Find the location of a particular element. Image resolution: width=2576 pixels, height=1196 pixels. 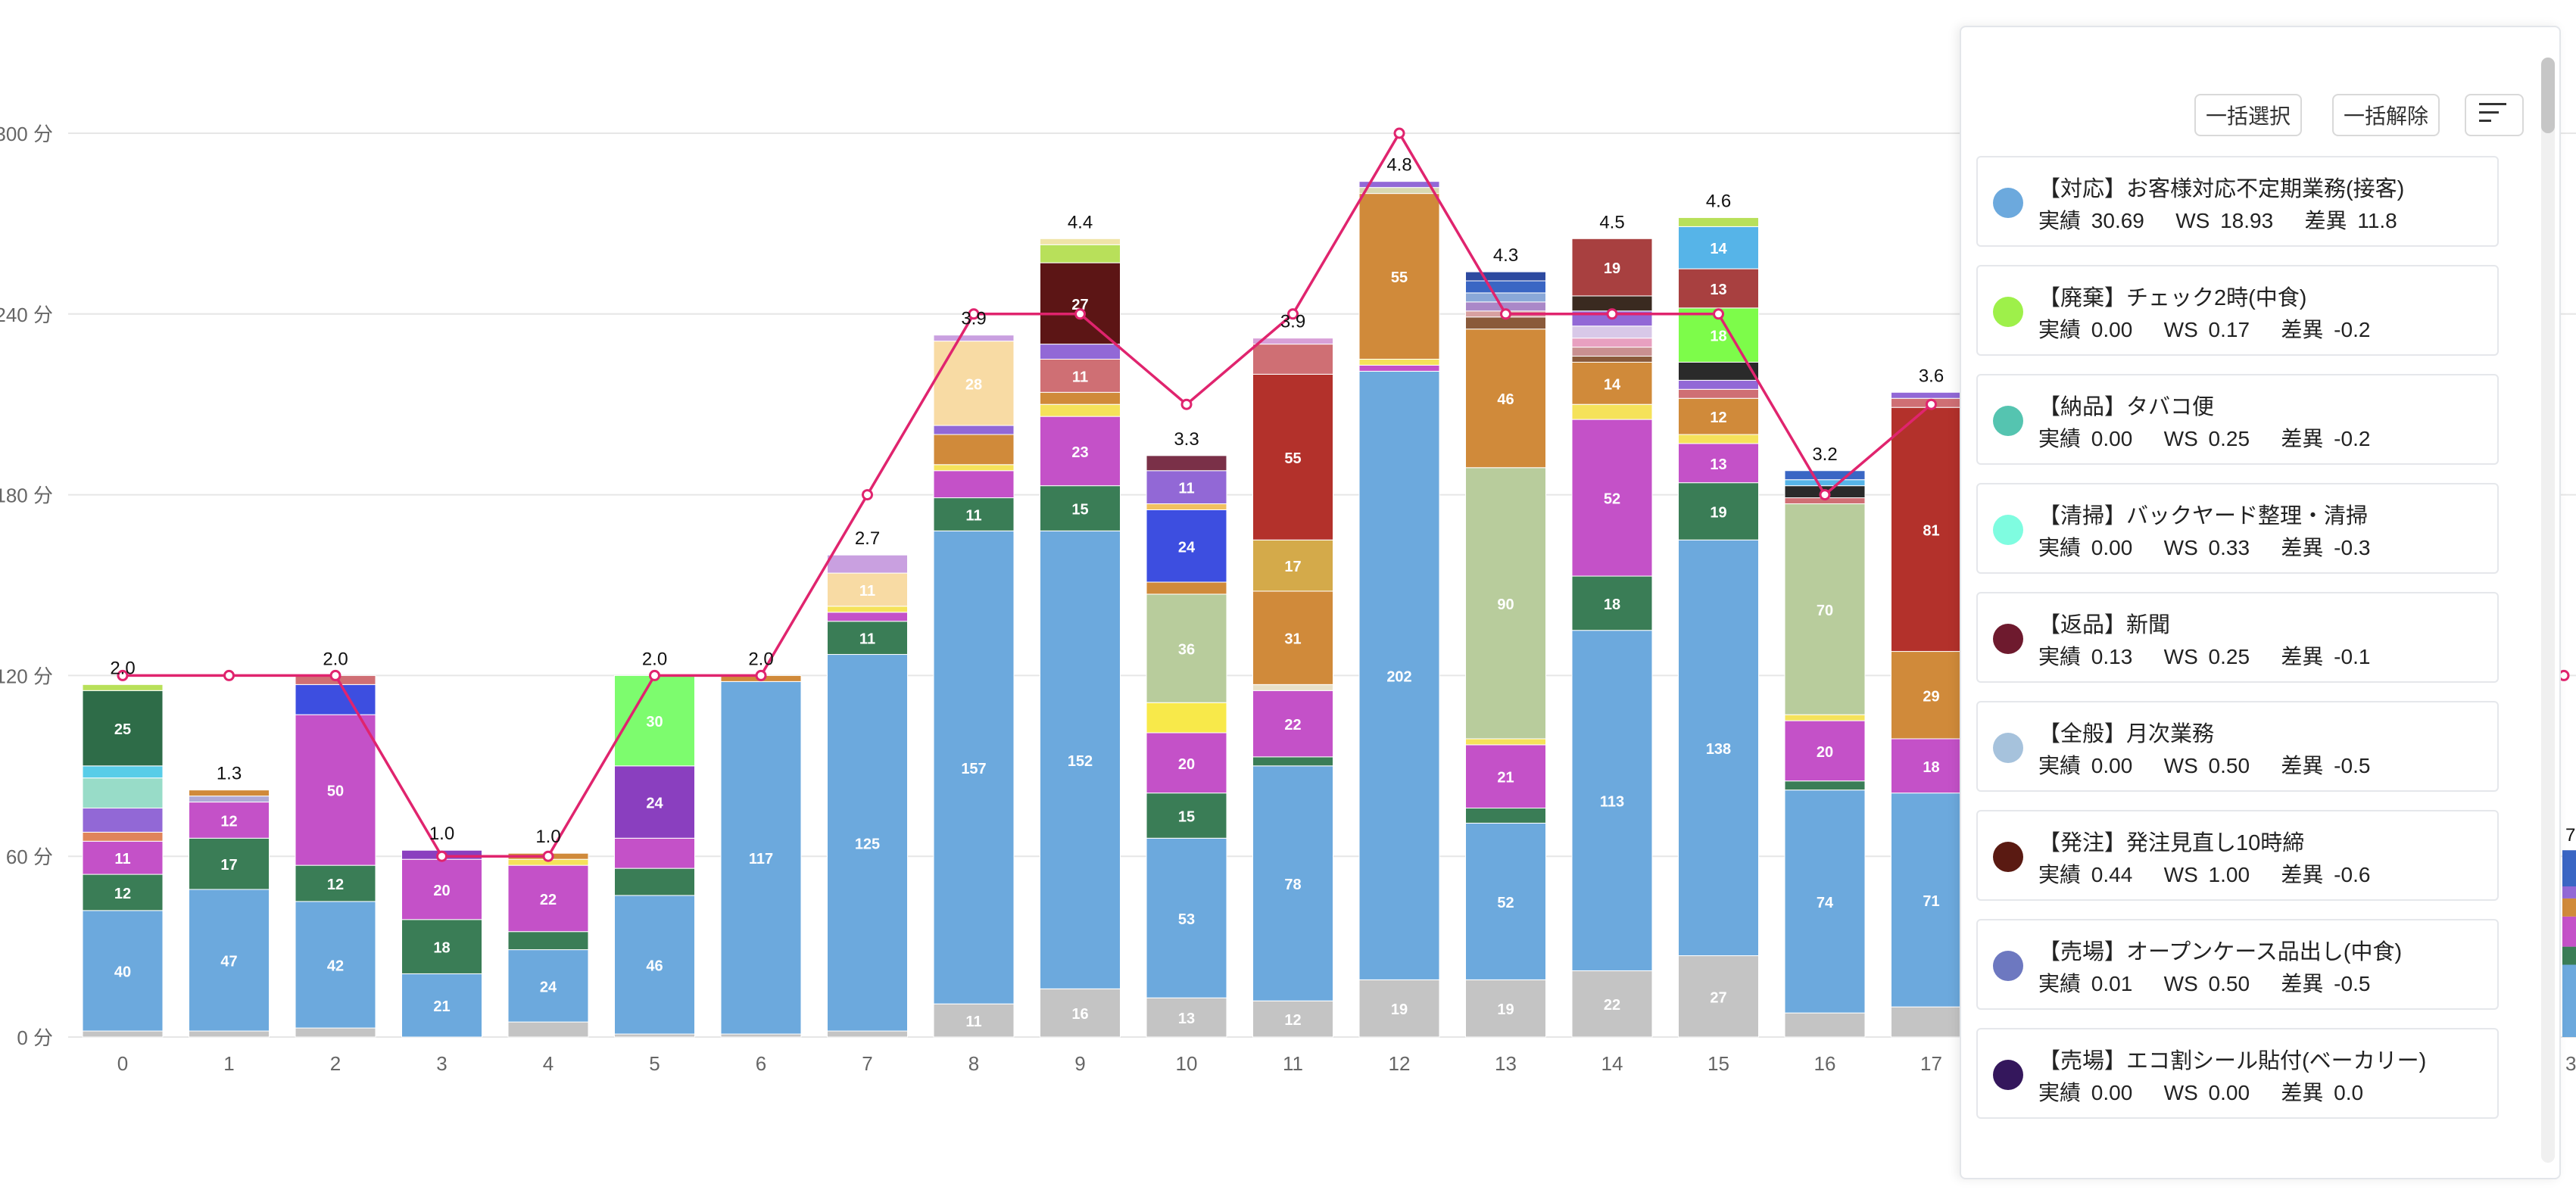

series-color-dot is located at coordinates (2008, 966).